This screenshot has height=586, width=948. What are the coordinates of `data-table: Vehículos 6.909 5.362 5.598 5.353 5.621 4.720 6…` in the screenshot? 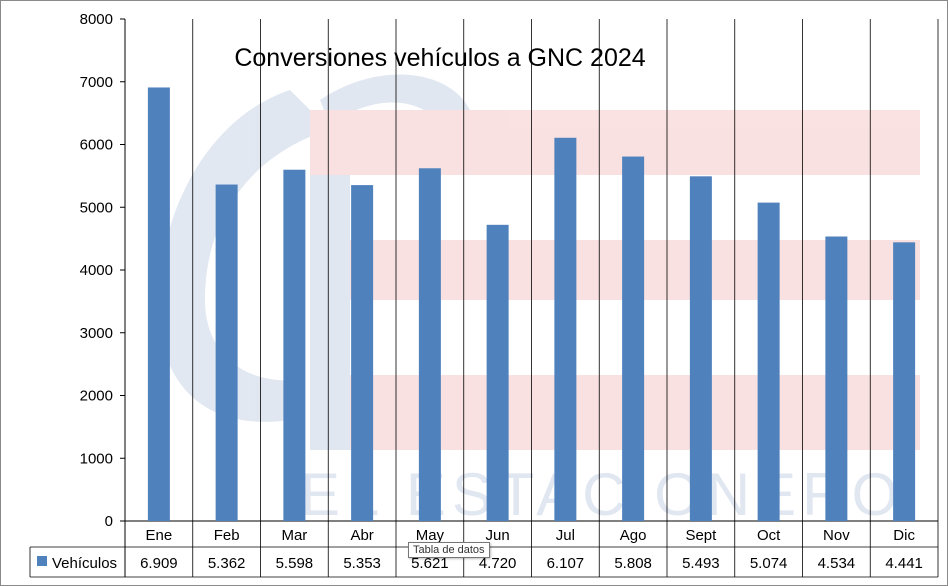 It's located at (483, 562).